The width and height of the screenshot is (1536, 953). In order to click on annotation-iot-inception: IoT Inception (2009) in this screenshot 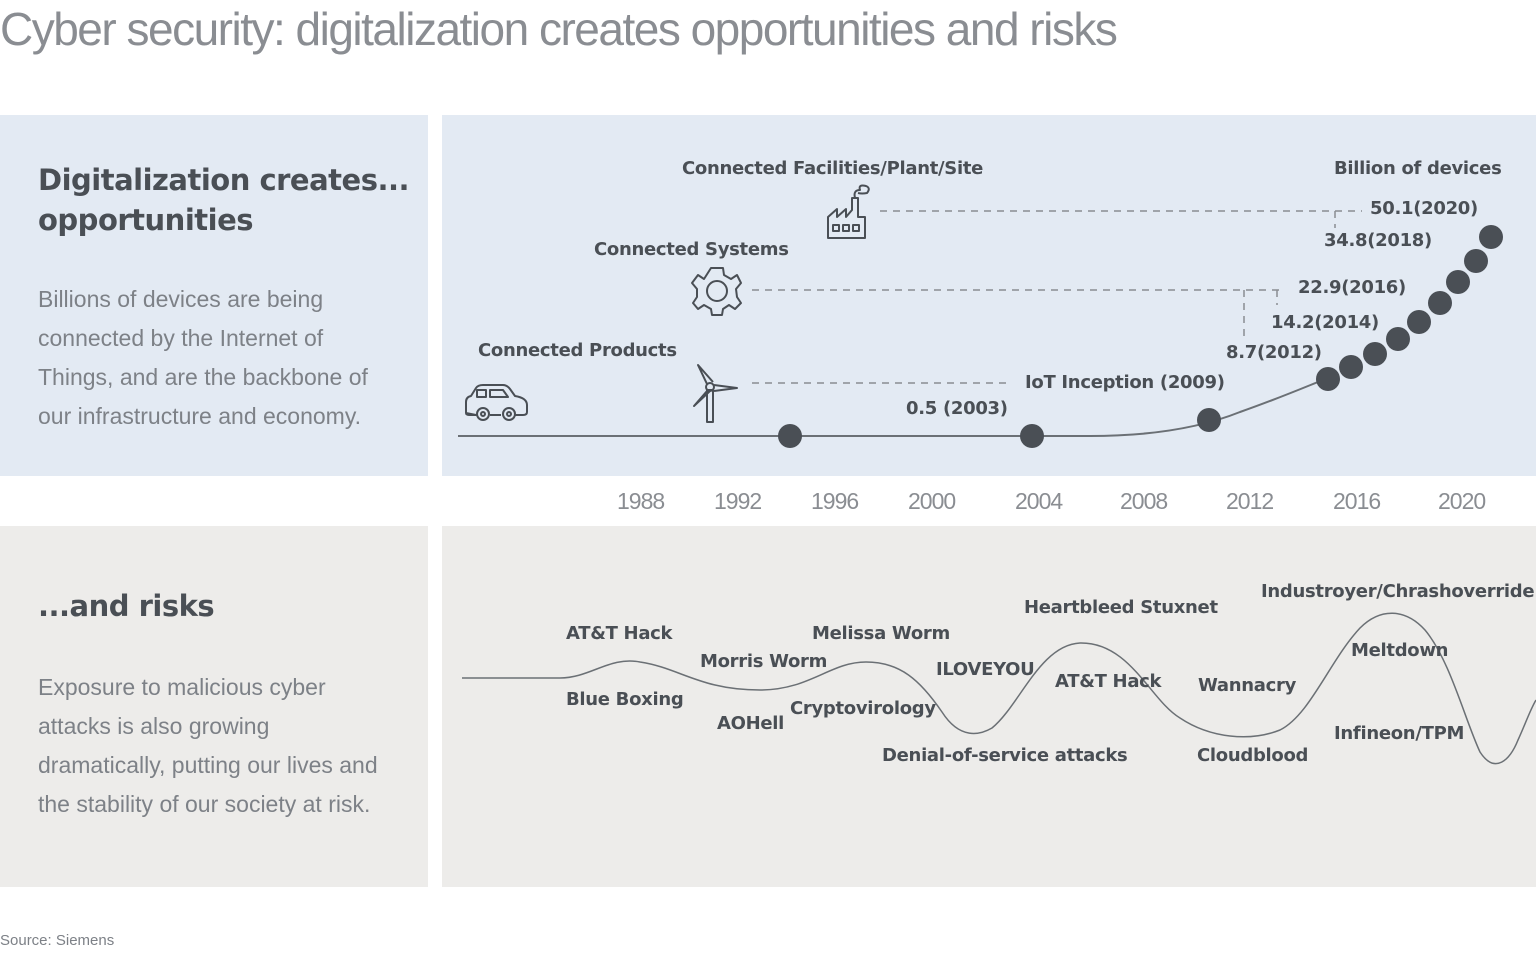, I will do `click(1125, 382)`.